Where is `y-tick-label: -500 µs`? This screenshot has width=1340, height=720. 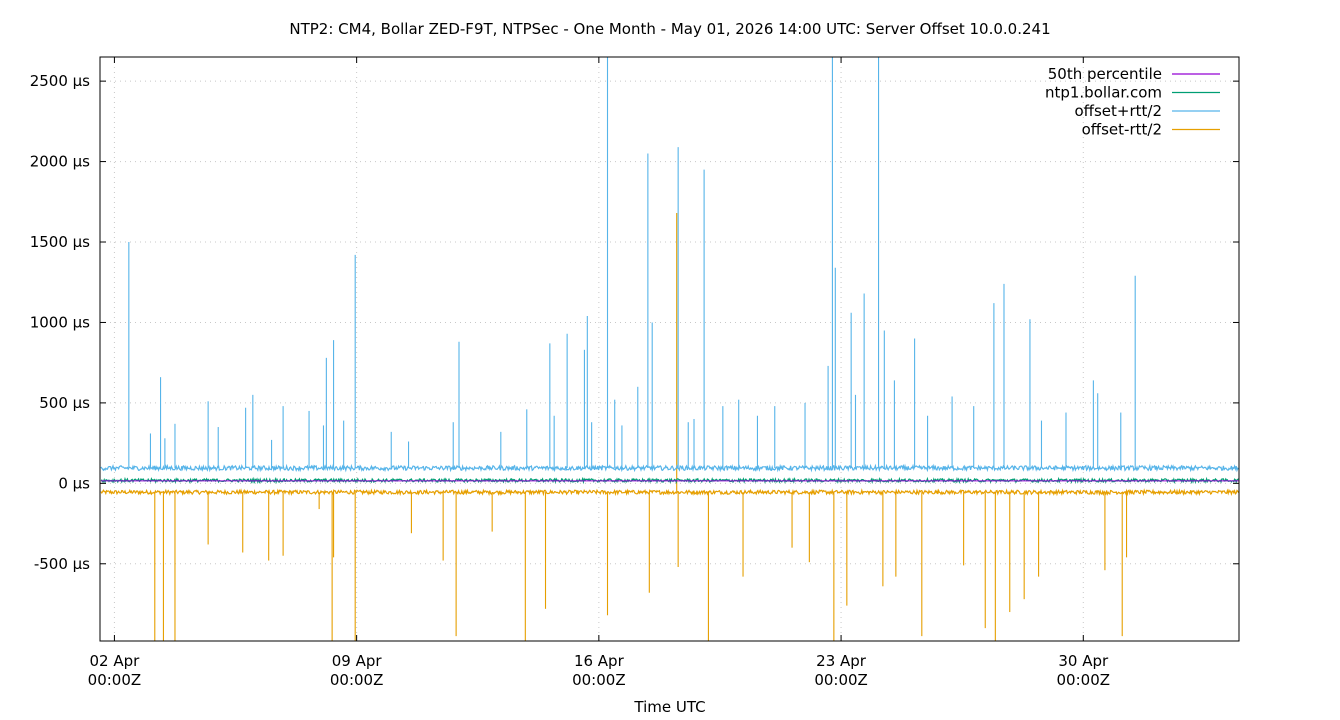 y-tick-label: -500 µs is located at coordinates (62, 564).